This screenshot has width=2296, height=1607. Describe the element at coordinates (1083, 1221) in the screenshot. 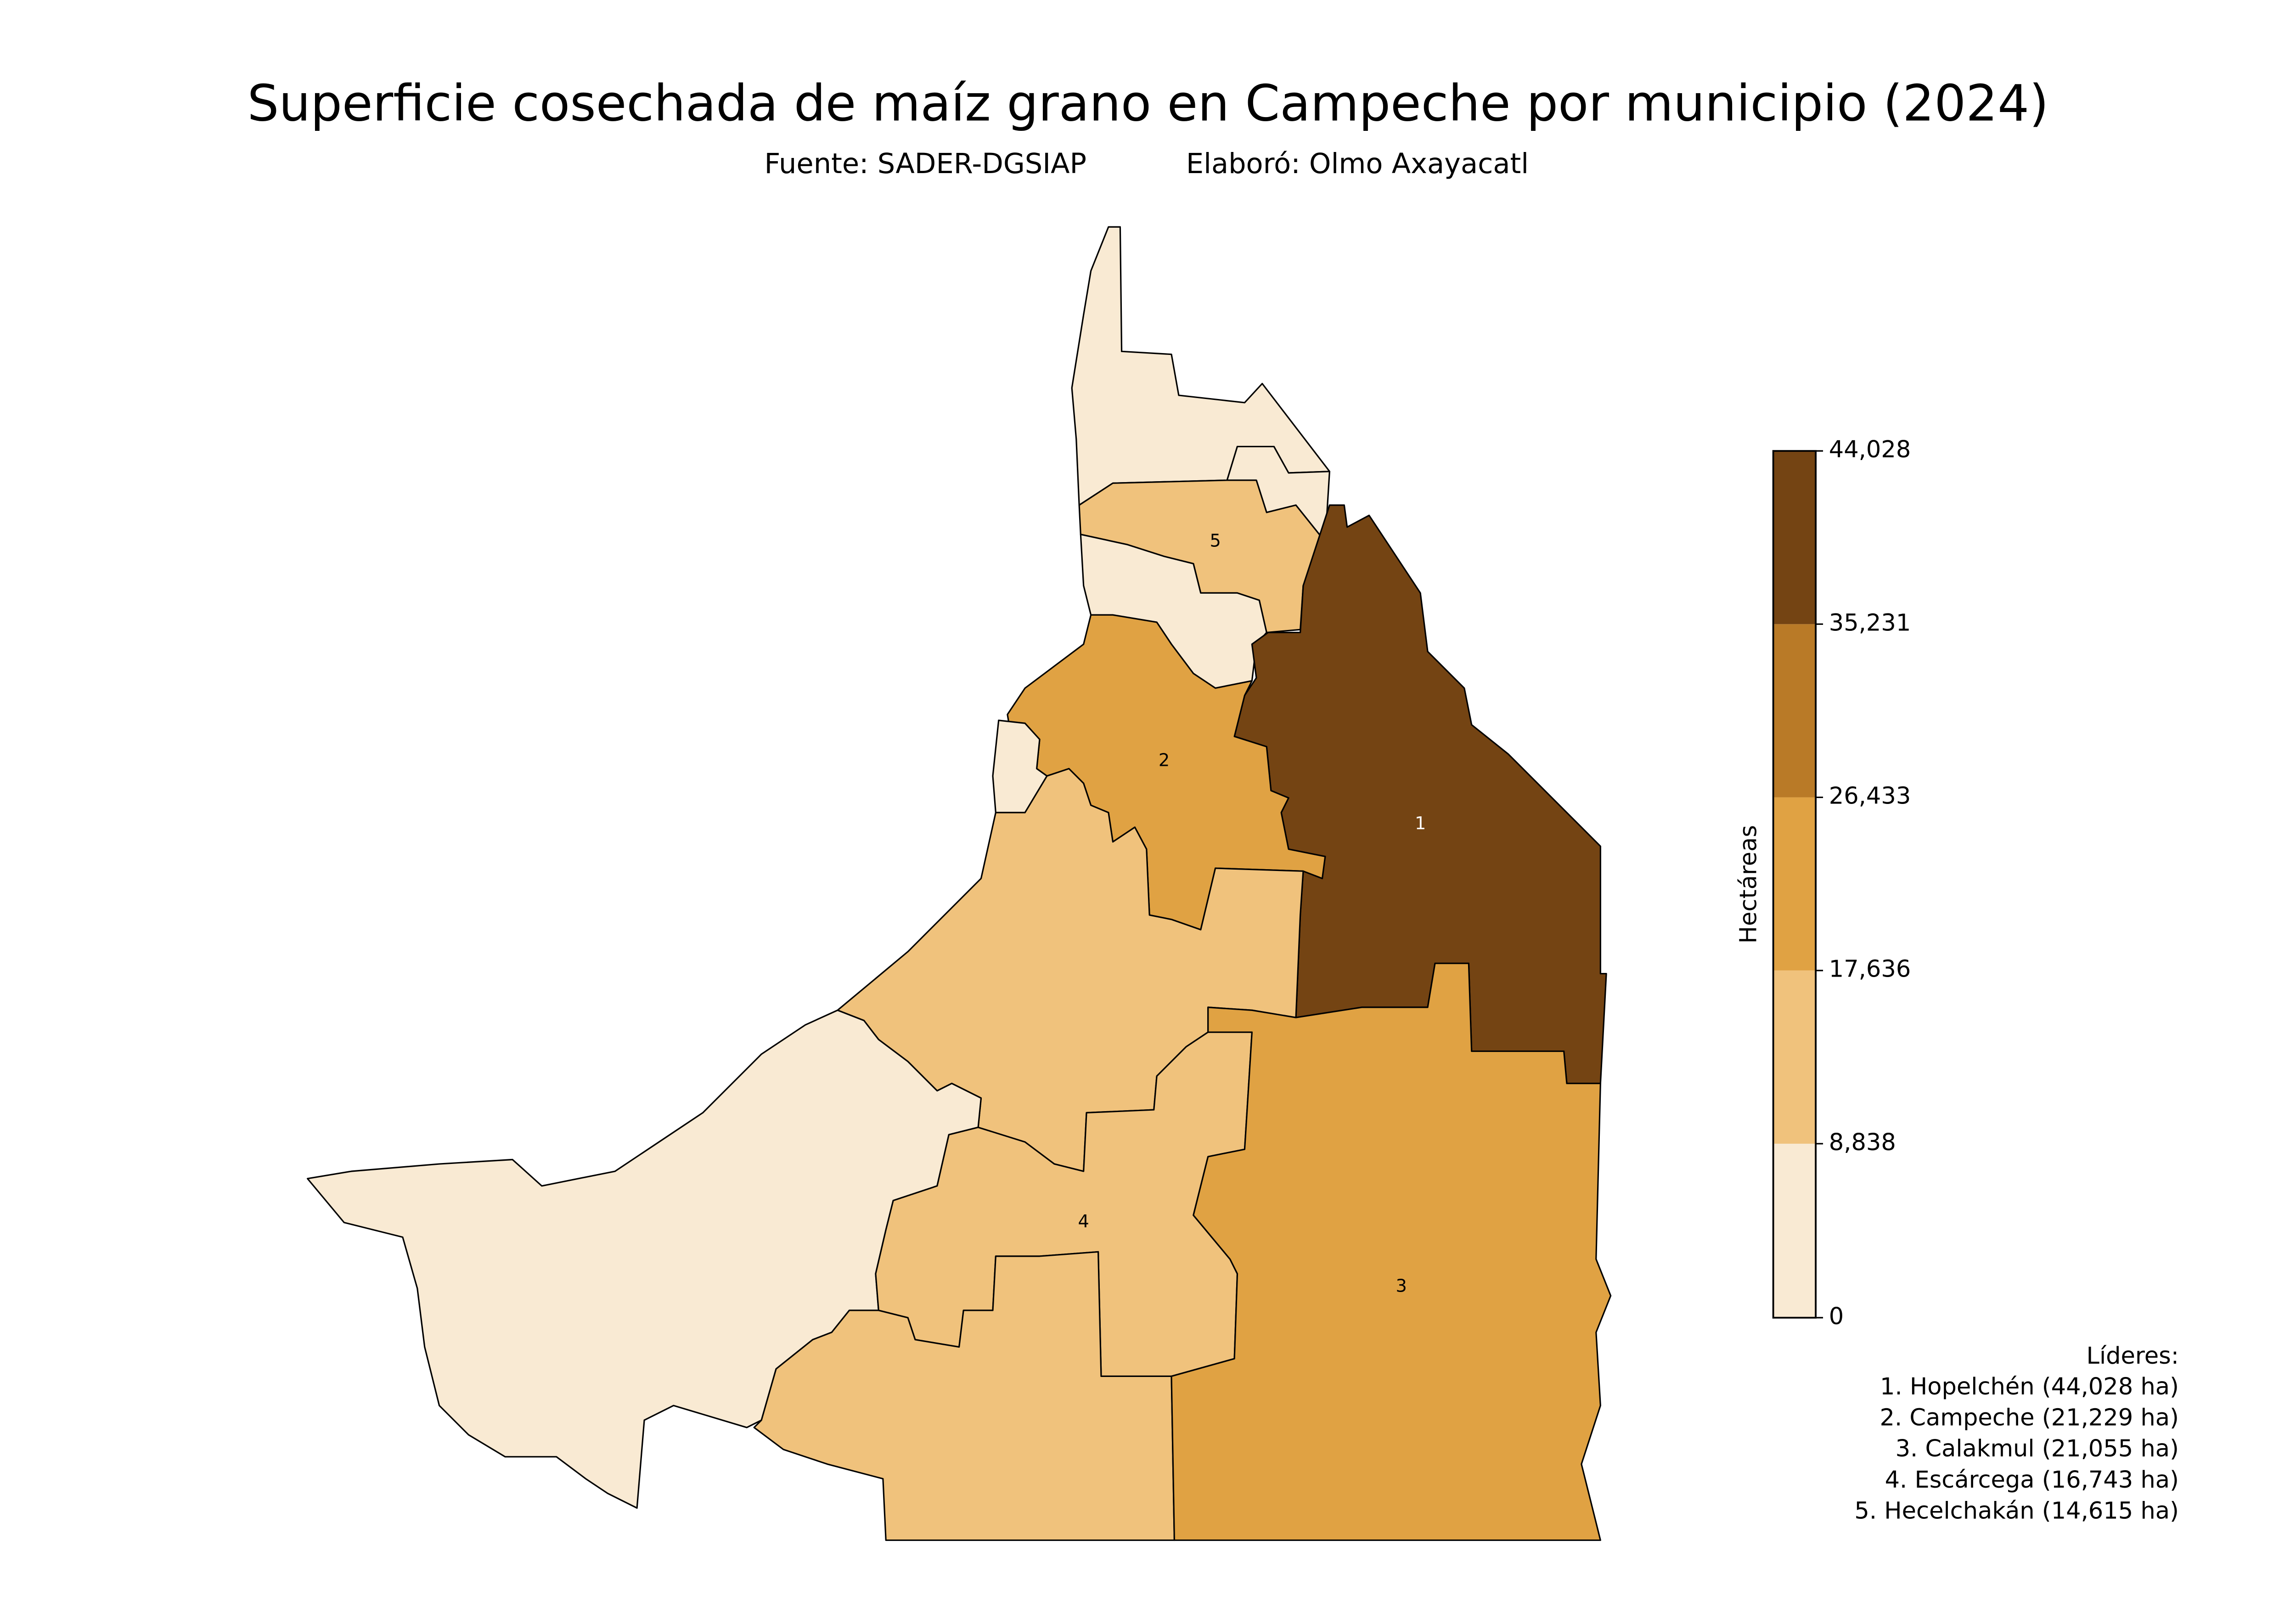

I see `region-label: 4` at that location.